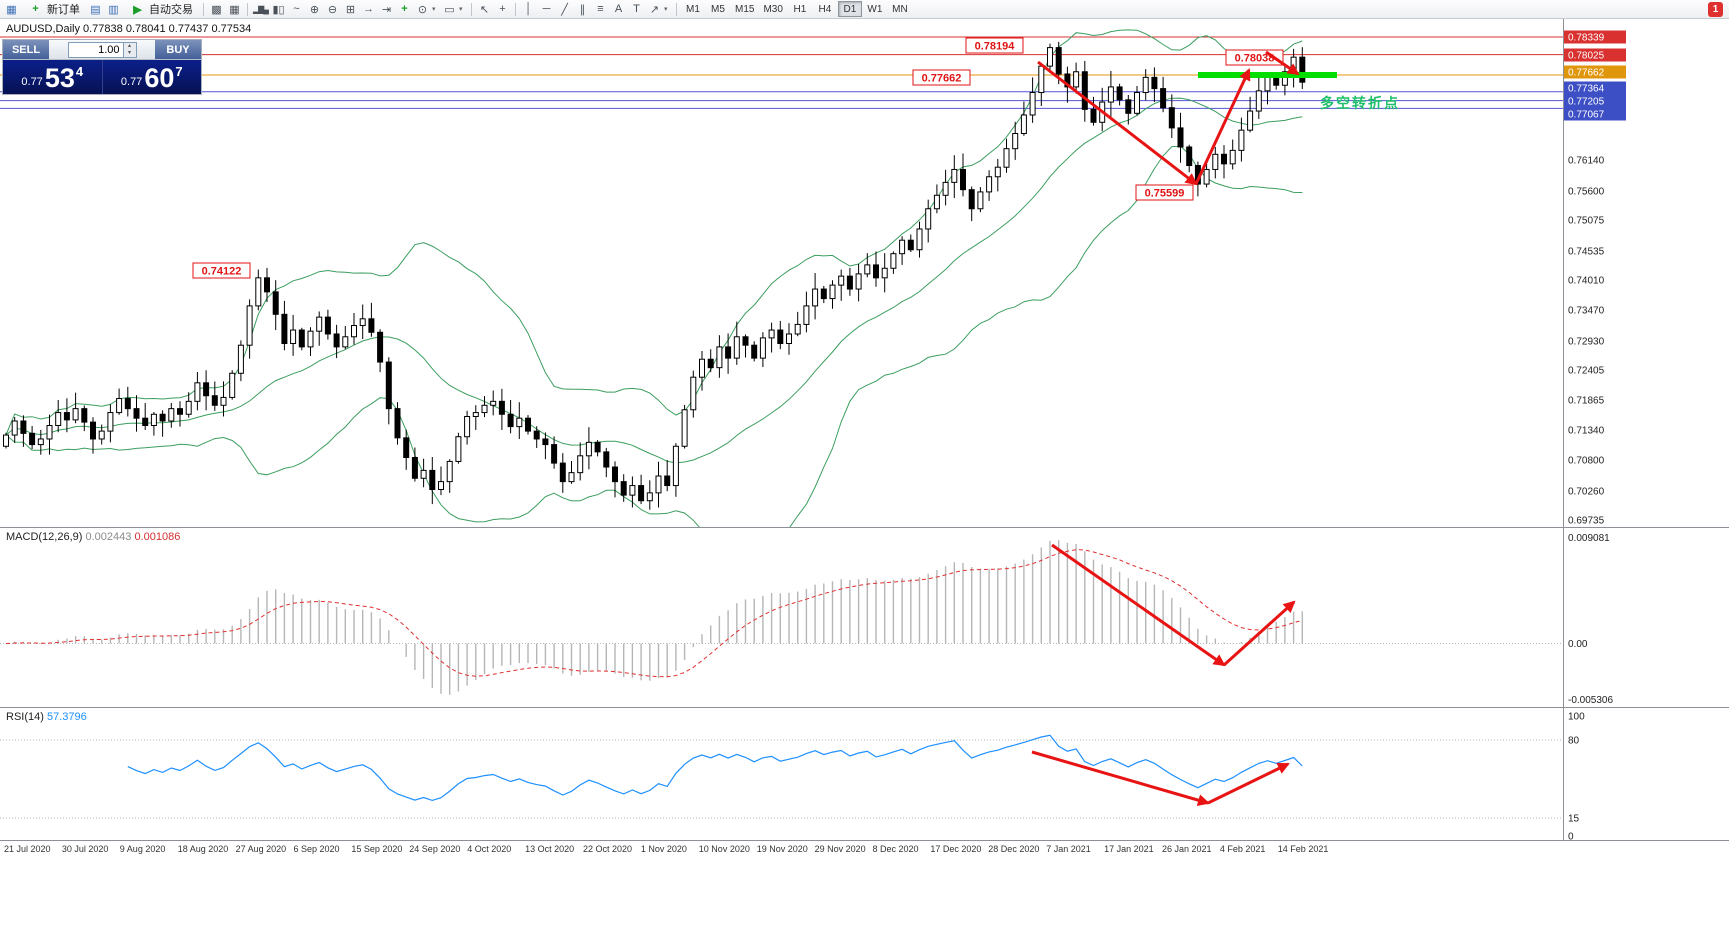  I want to click on volume-input, so click(95, 49).